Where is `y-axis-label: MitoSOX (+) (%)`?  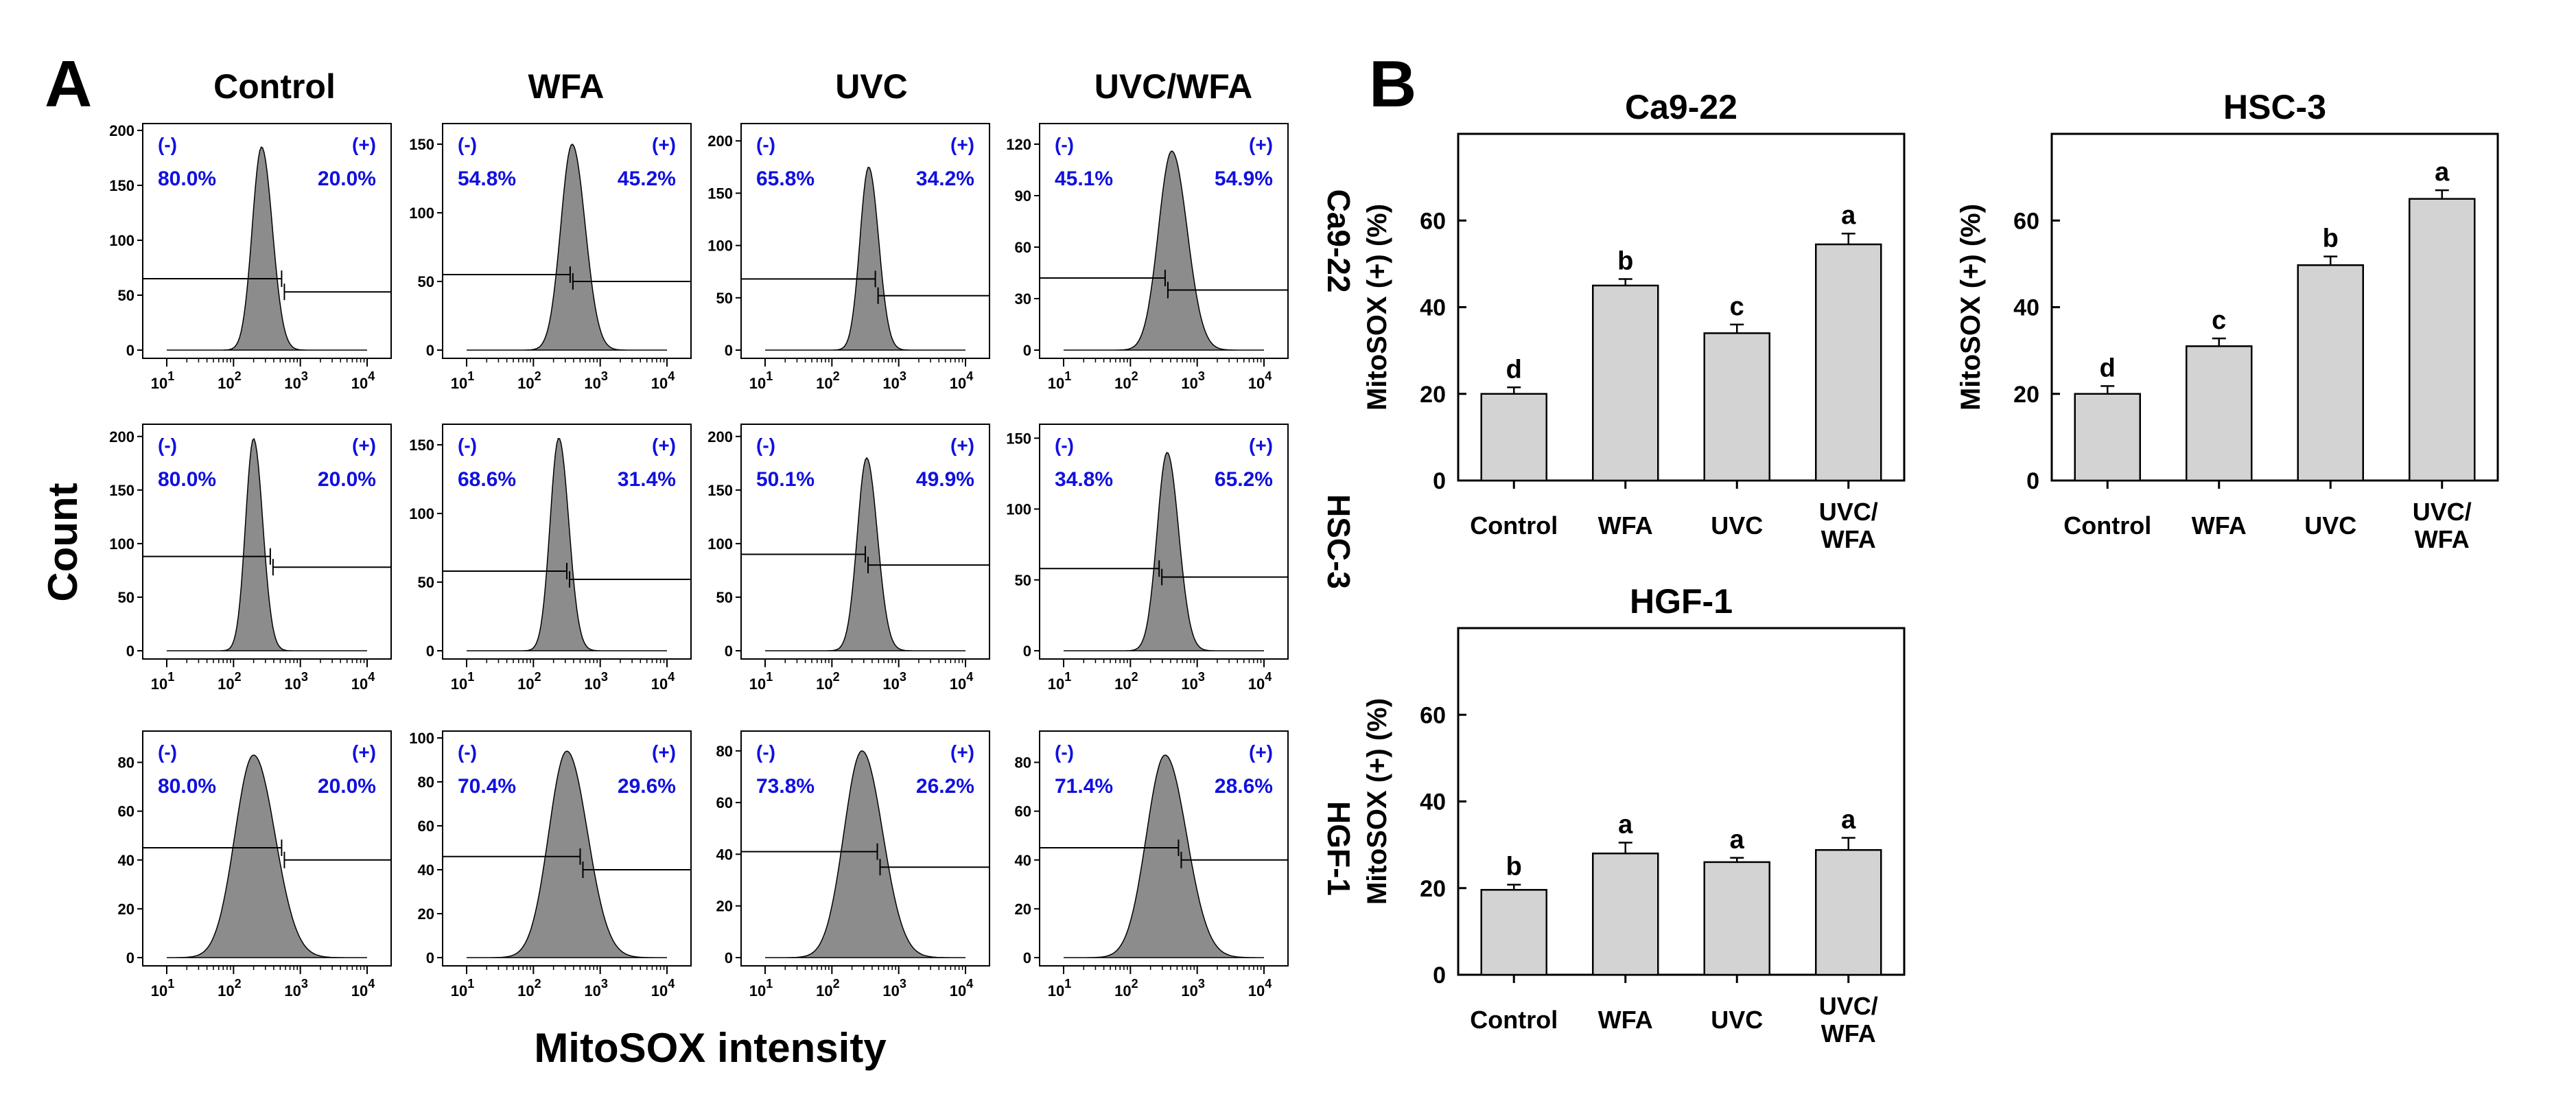 y-axis-label: MitoSOX (+) (%) is located at coordinates (1971, 307).